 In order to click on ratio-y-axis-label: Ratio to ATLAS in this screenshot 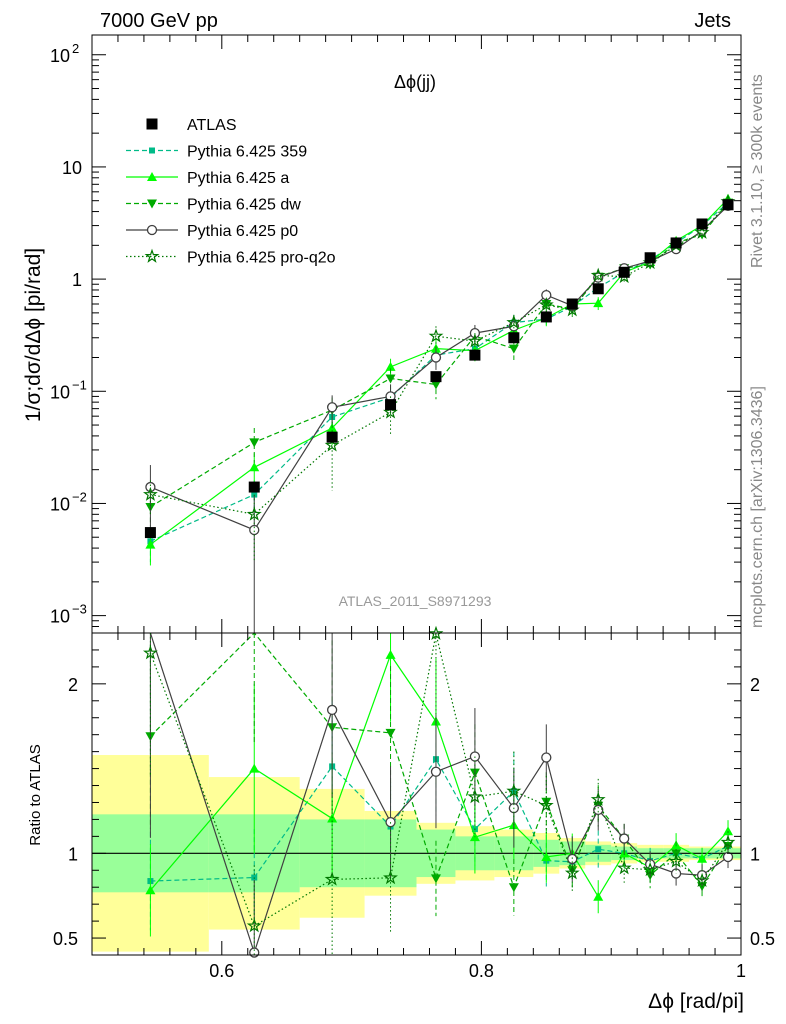, I will do `click(35, 794)`.